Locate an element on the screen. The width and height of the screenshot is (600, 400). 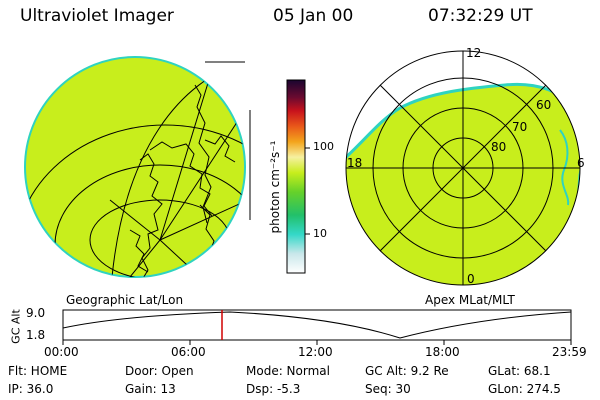
date-label: 05 Jan 00 is located at coordinates (313, 16).